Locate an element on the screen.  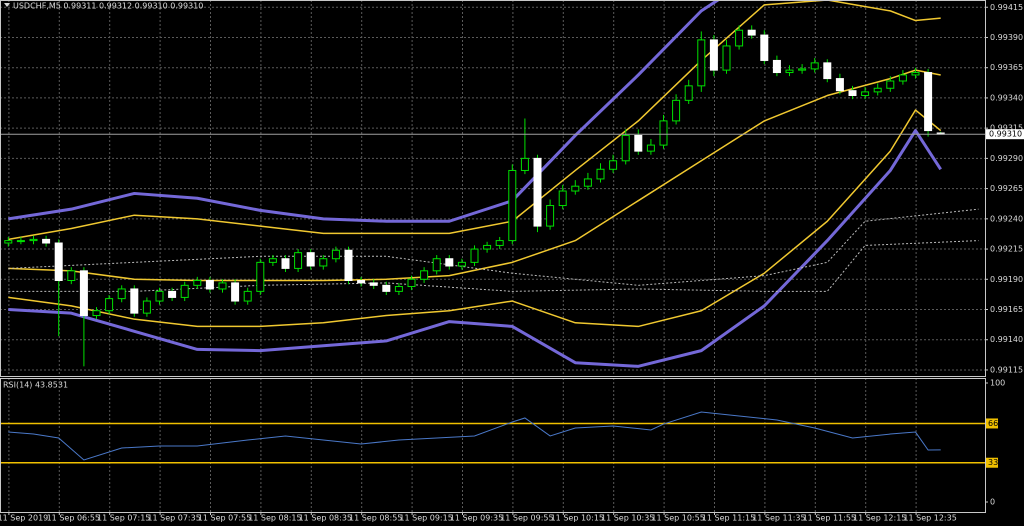
x-tick-label: 11 Sep 09:15 is located at coordinates (425, 518).